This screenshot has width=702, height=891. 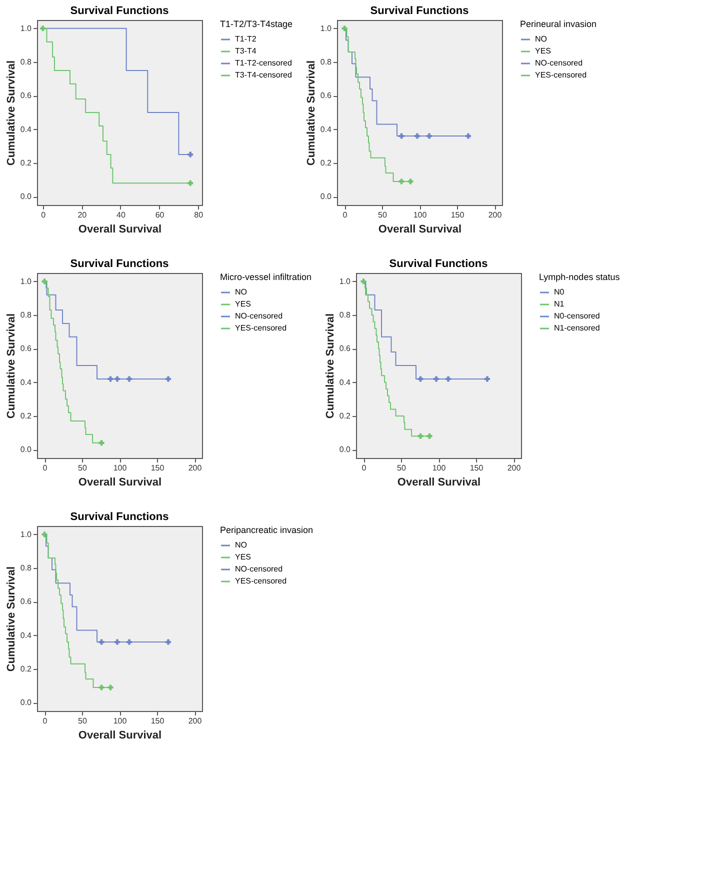 I want to click on legend-label: N0-censored, so click(x=577, y=316).